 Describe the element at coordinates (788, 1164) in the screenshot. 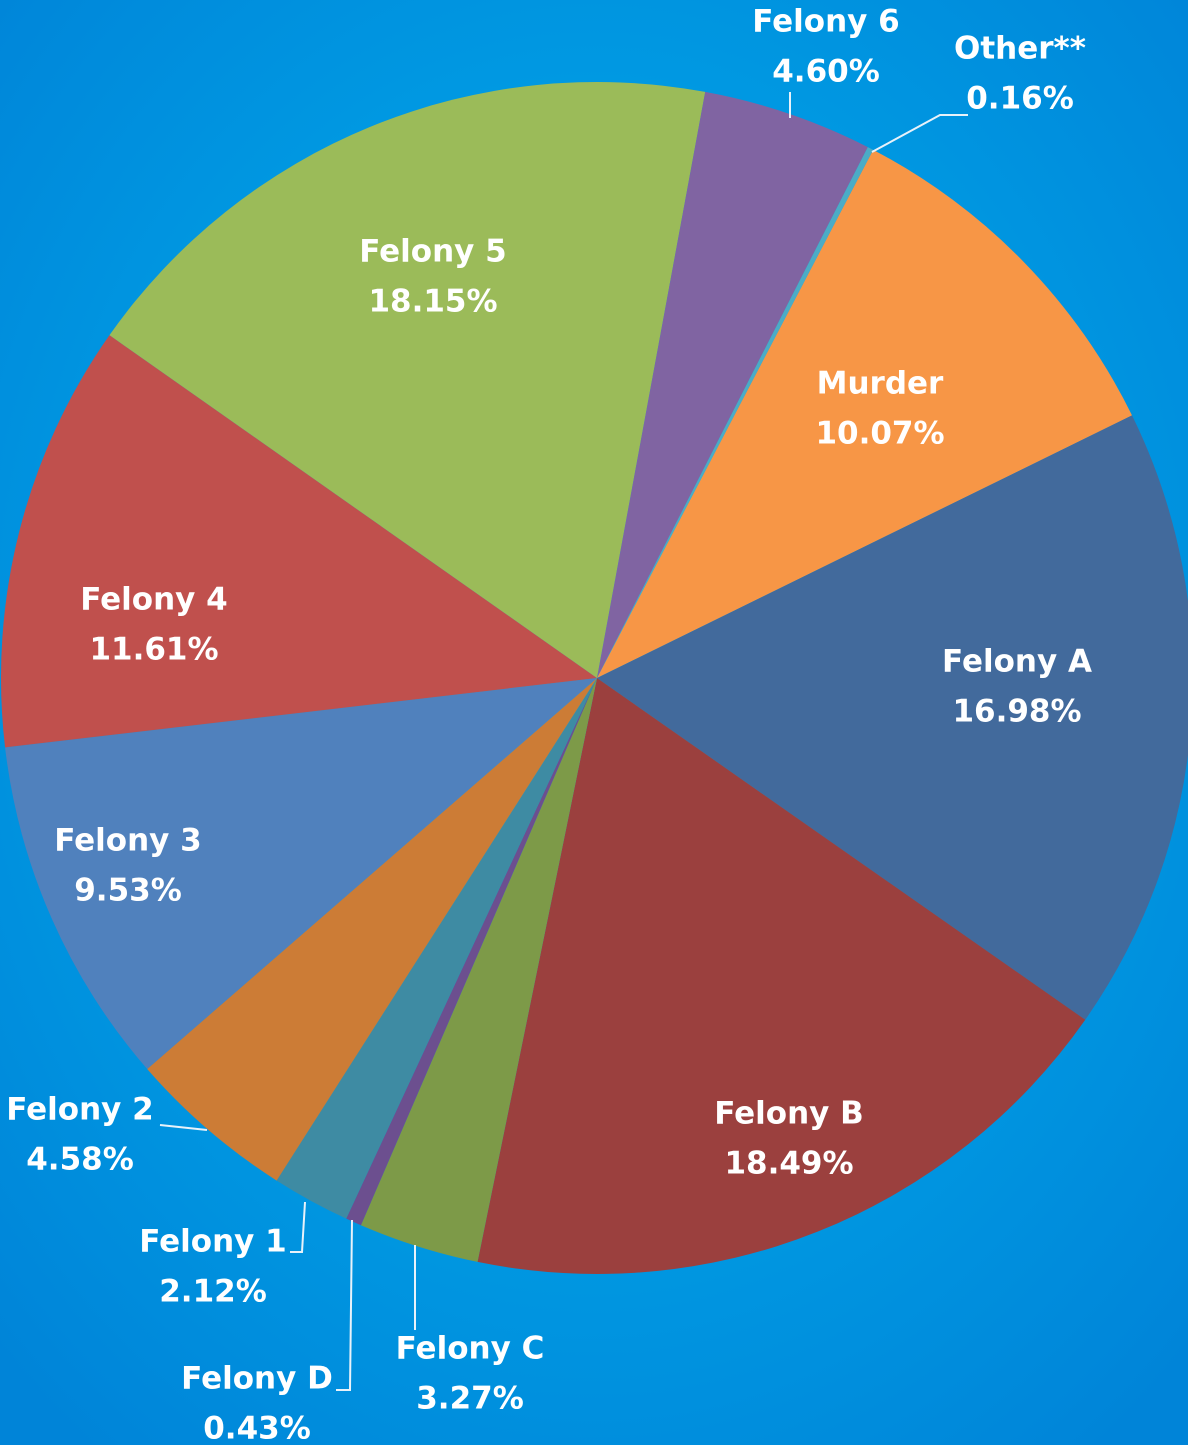

I see `slice-value-label: 18.49%` at that location.